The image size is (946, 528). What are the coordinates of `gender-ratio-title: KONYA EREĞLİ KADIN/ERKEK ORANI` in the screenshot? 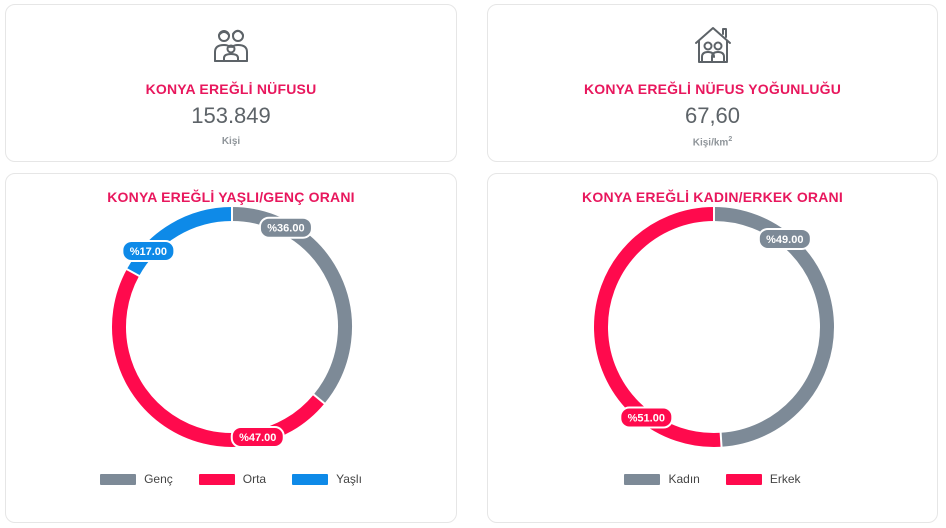 It's located at (712, 197).